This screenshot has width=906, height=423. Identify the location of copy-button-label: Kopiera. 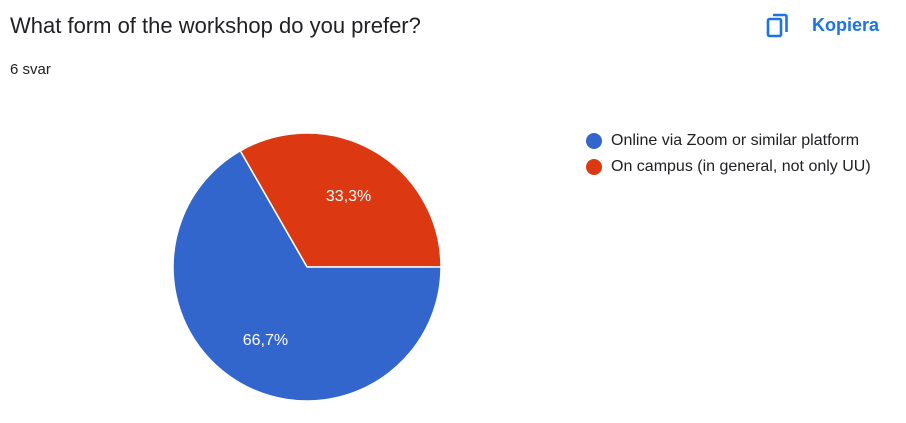
(846, 25).